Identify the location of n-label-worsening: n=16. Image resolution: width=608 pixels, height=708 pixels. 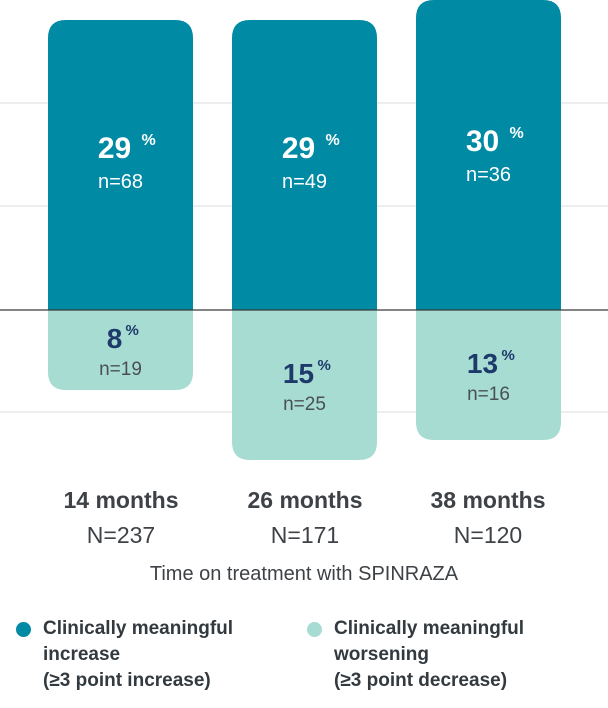
(488, 394).